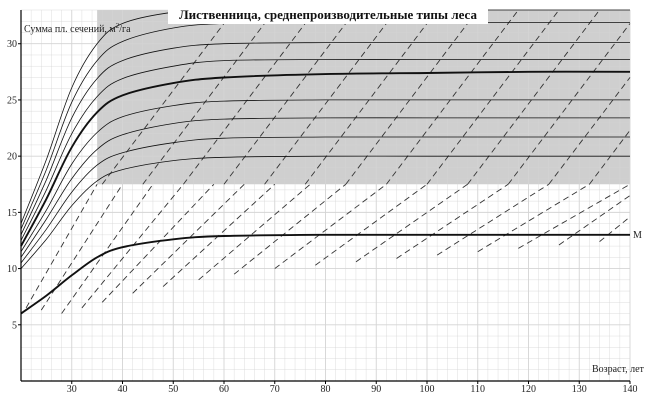 This screenshot has height=401, width=648. What do you see at coordinates (173, 389) in the screenshot?
I see `x-tick-label: 50` at bounding box center [173, 389].